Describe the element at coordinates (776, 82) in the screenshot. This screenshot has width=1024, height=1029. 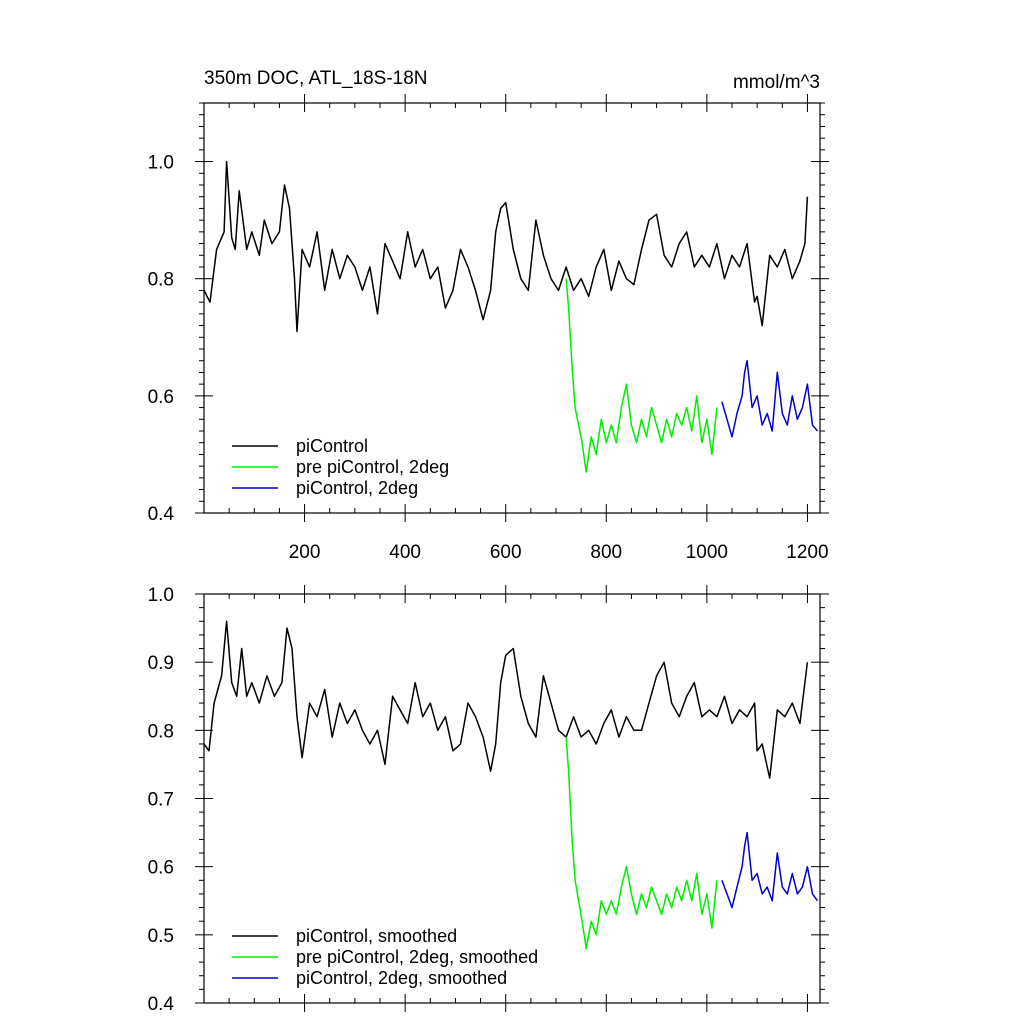
I see `units-label: mmol/m^3` at that location.